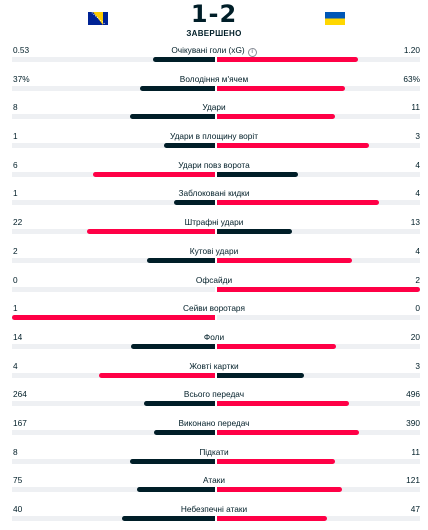  Describe the element at coordinates (15, 279) in the screenshot. I see `home-value: 0` at that location.